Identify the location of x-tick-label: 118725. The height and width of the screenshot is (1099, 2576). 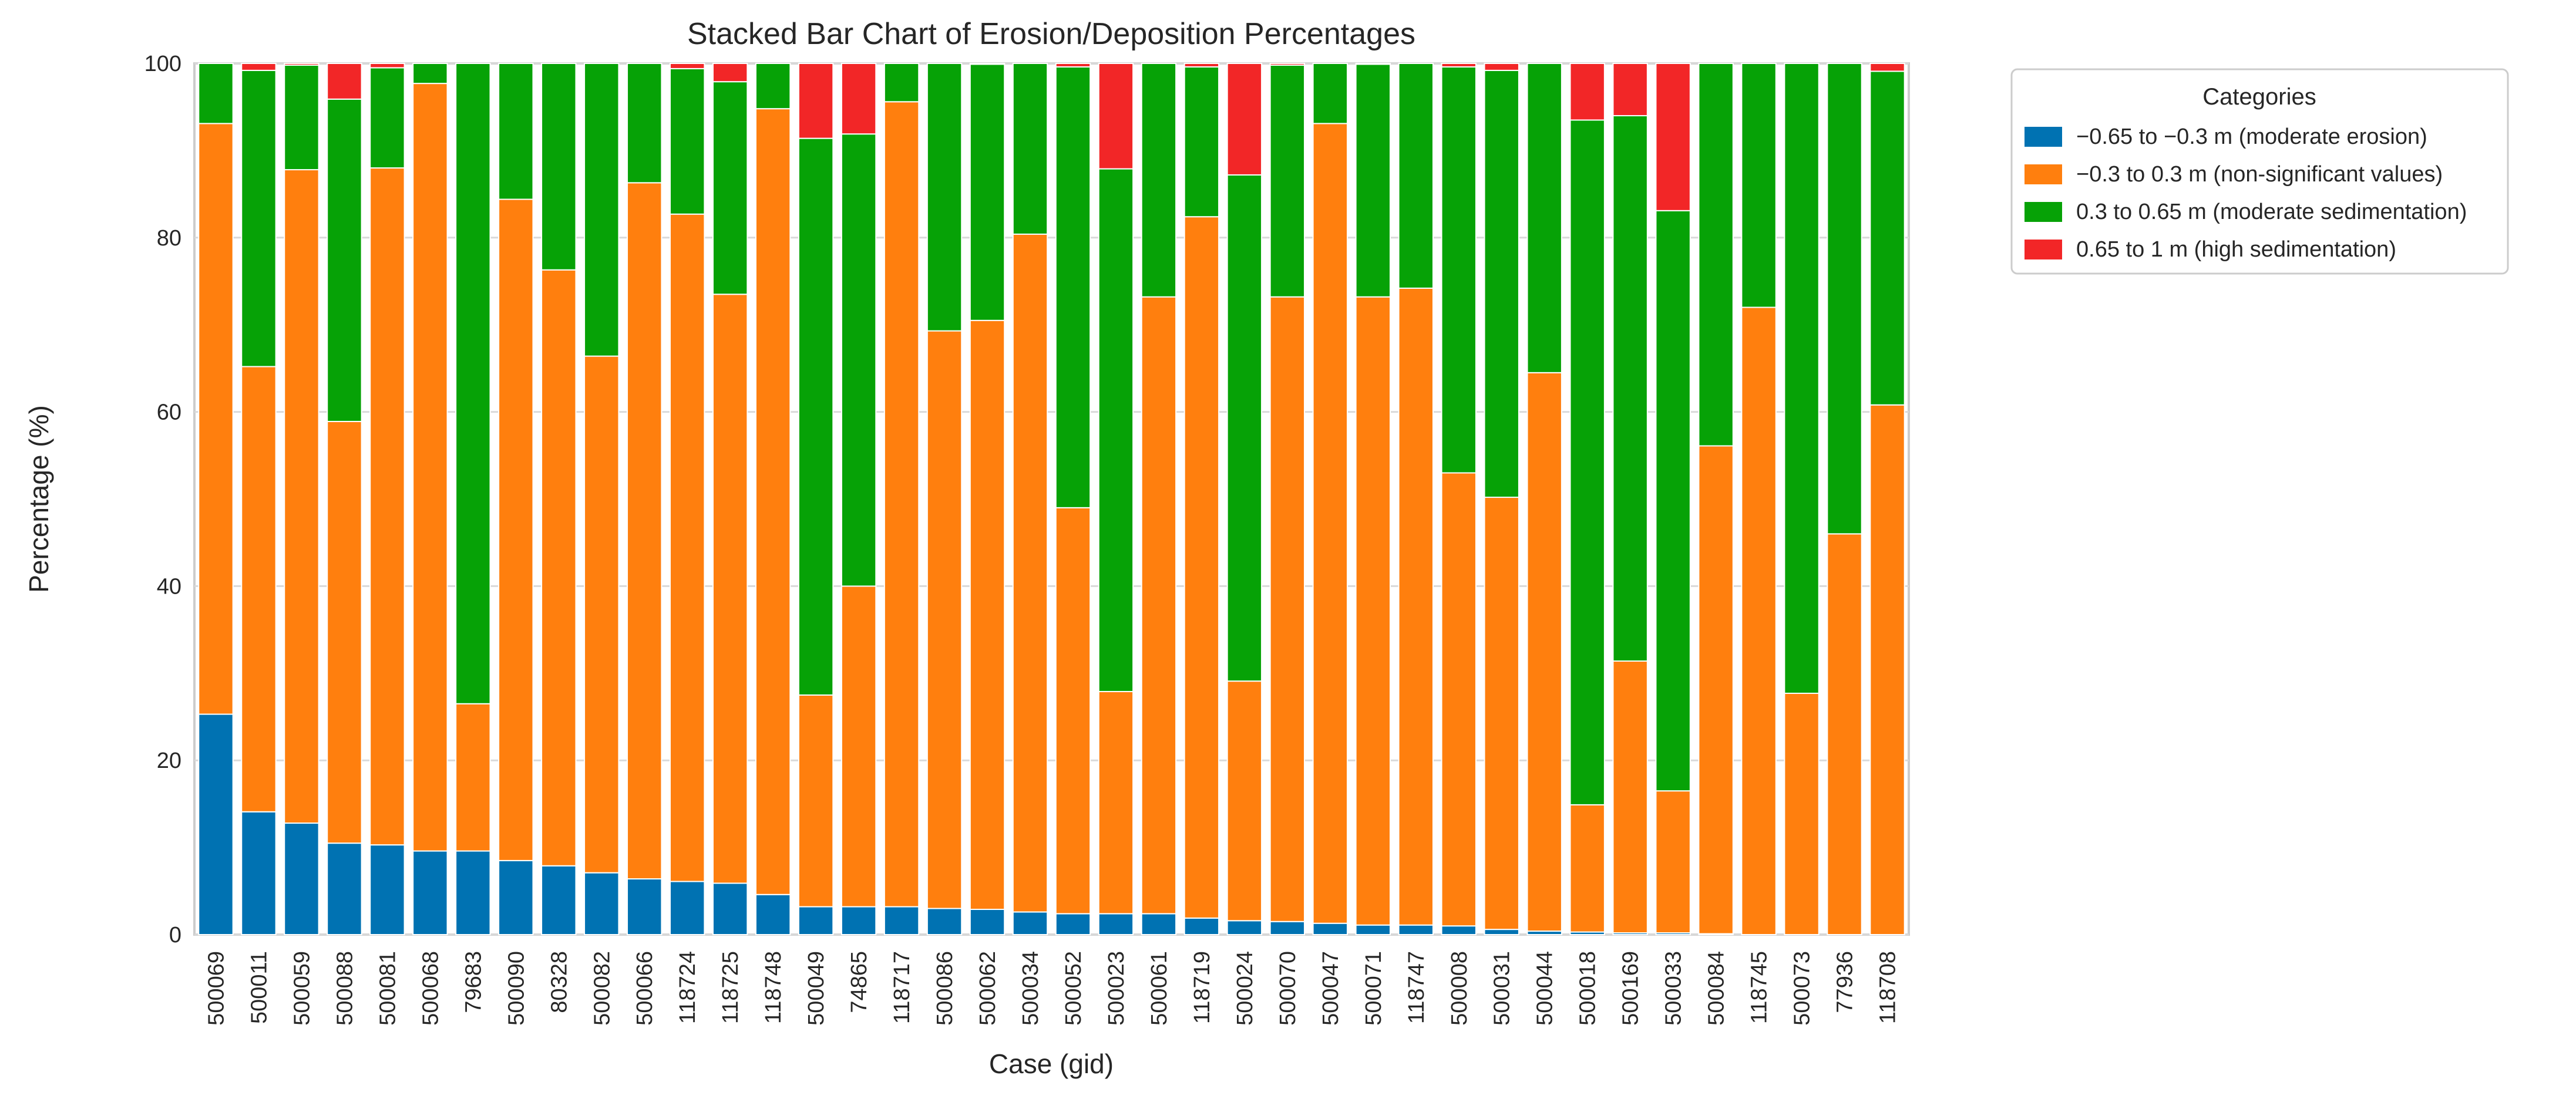
(730, 988).